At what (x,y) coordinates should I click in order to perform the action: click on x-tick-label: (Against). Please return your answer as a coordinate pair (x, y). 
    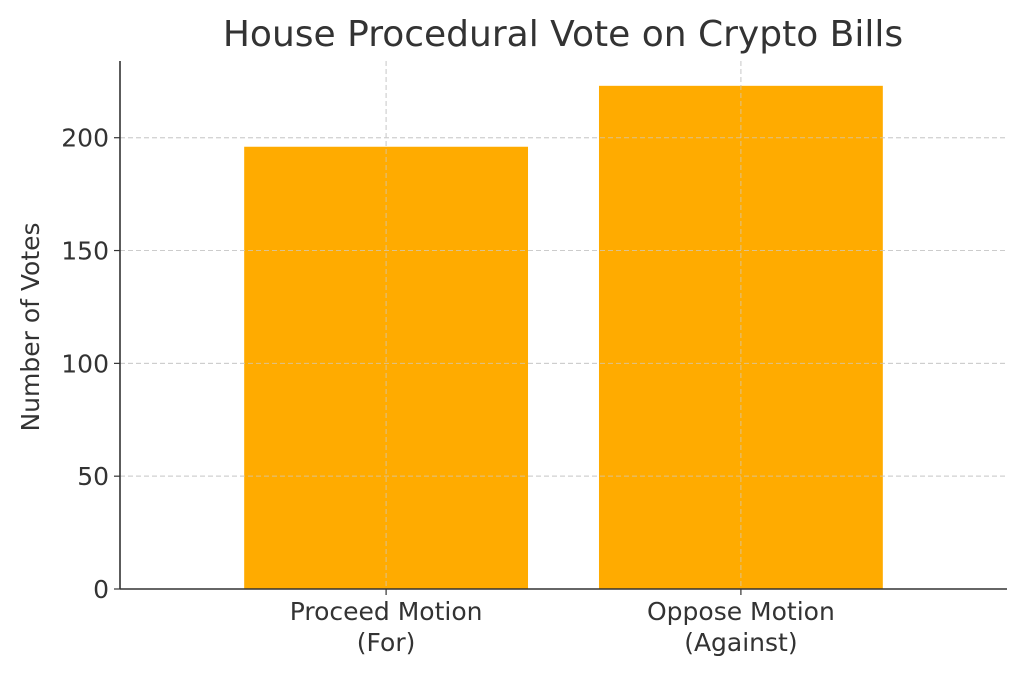
    Looking at the image, I should click on (740, 642).